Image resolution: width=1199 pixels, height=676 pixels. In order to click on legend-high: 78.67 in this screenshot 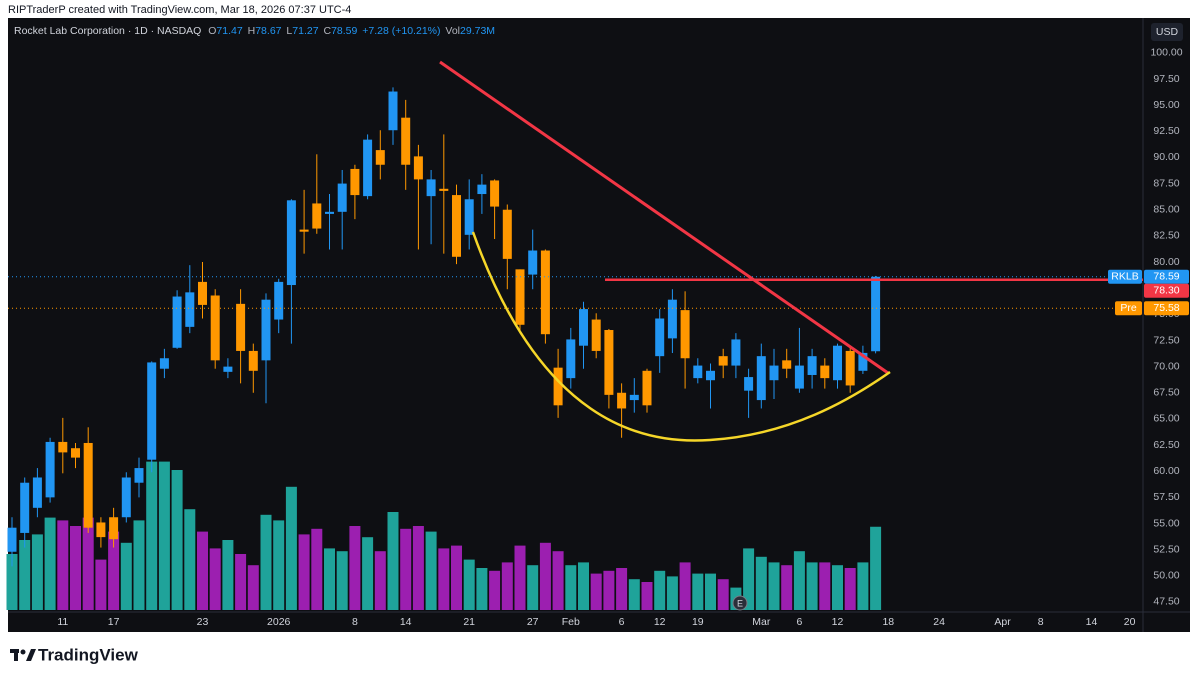, I will do `click(268, 31)`.